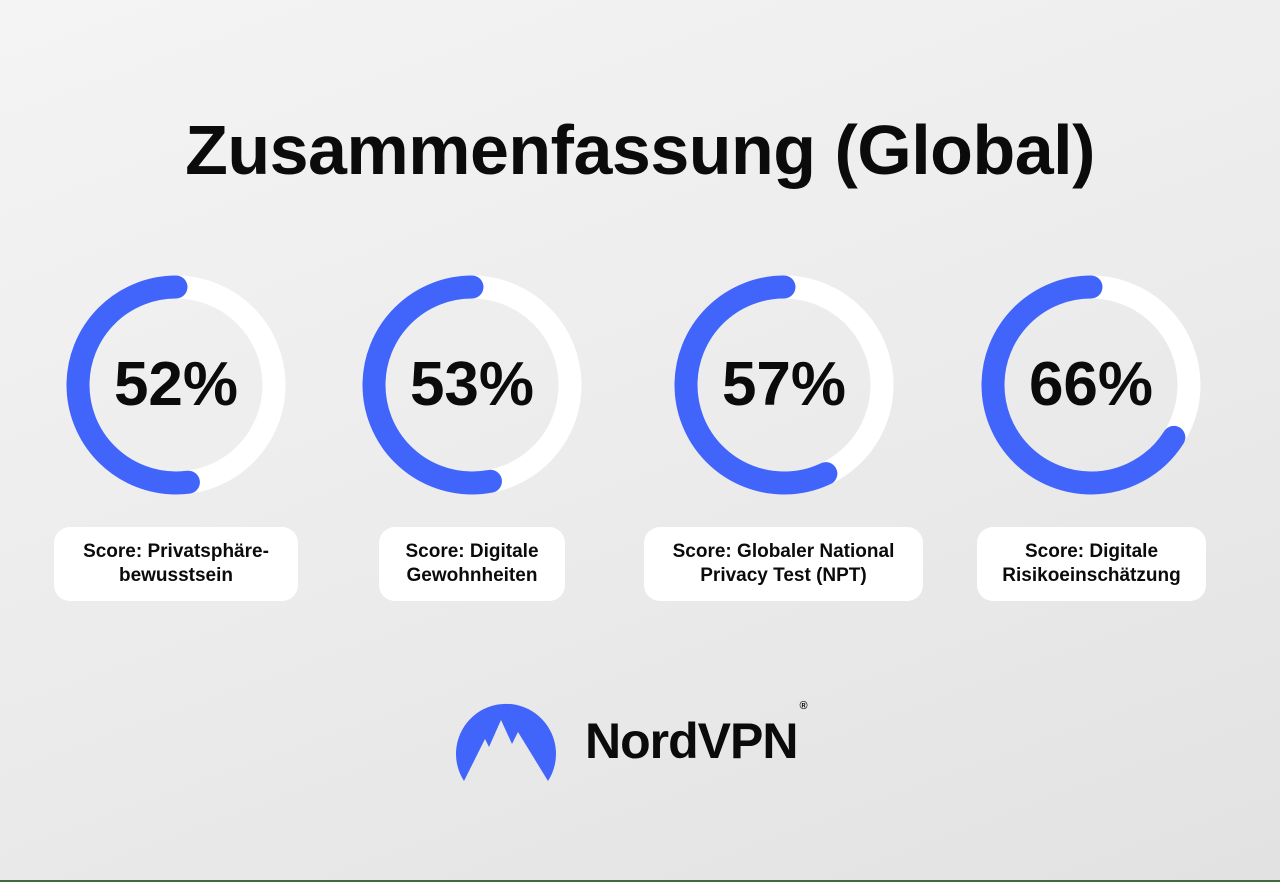  I want to click on gauge-value: 53%, so click(472, 384).